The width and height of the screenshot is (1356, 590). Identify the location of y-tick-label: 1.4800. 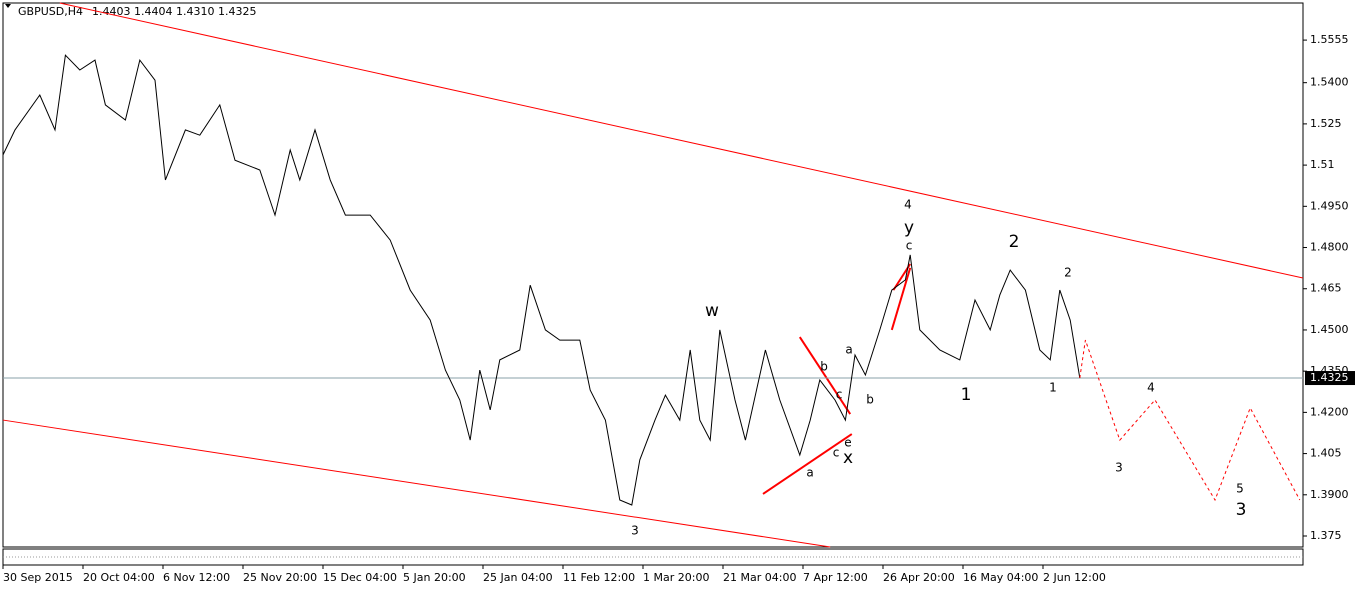
(1329, 247).